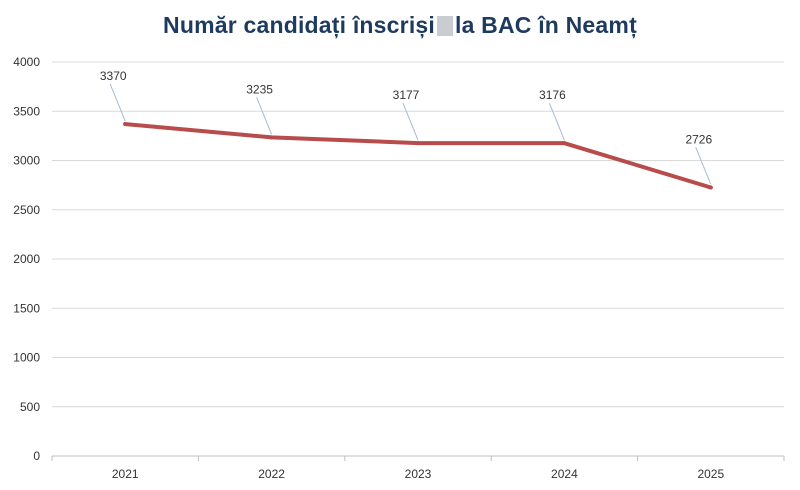  I want to click on data-label: 3176, so click(552, 95).